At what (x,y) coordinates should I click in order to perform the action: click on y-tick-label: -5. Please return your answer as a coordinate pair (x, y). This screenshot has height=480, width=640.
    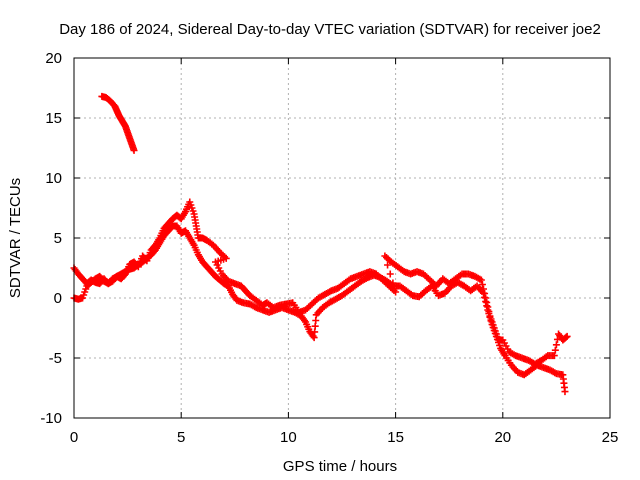
    Looking at the image, I should click on (55, 358).